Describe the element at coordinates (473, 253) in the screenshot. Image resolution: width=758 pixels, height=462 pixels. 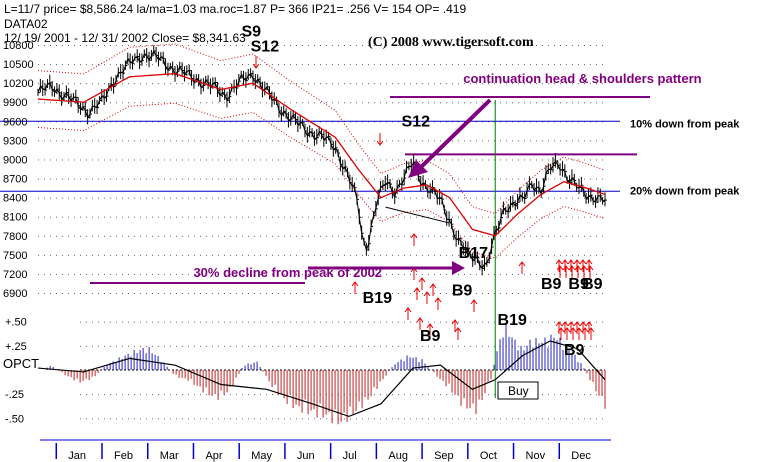
I see `signal-label: B17` at that location.